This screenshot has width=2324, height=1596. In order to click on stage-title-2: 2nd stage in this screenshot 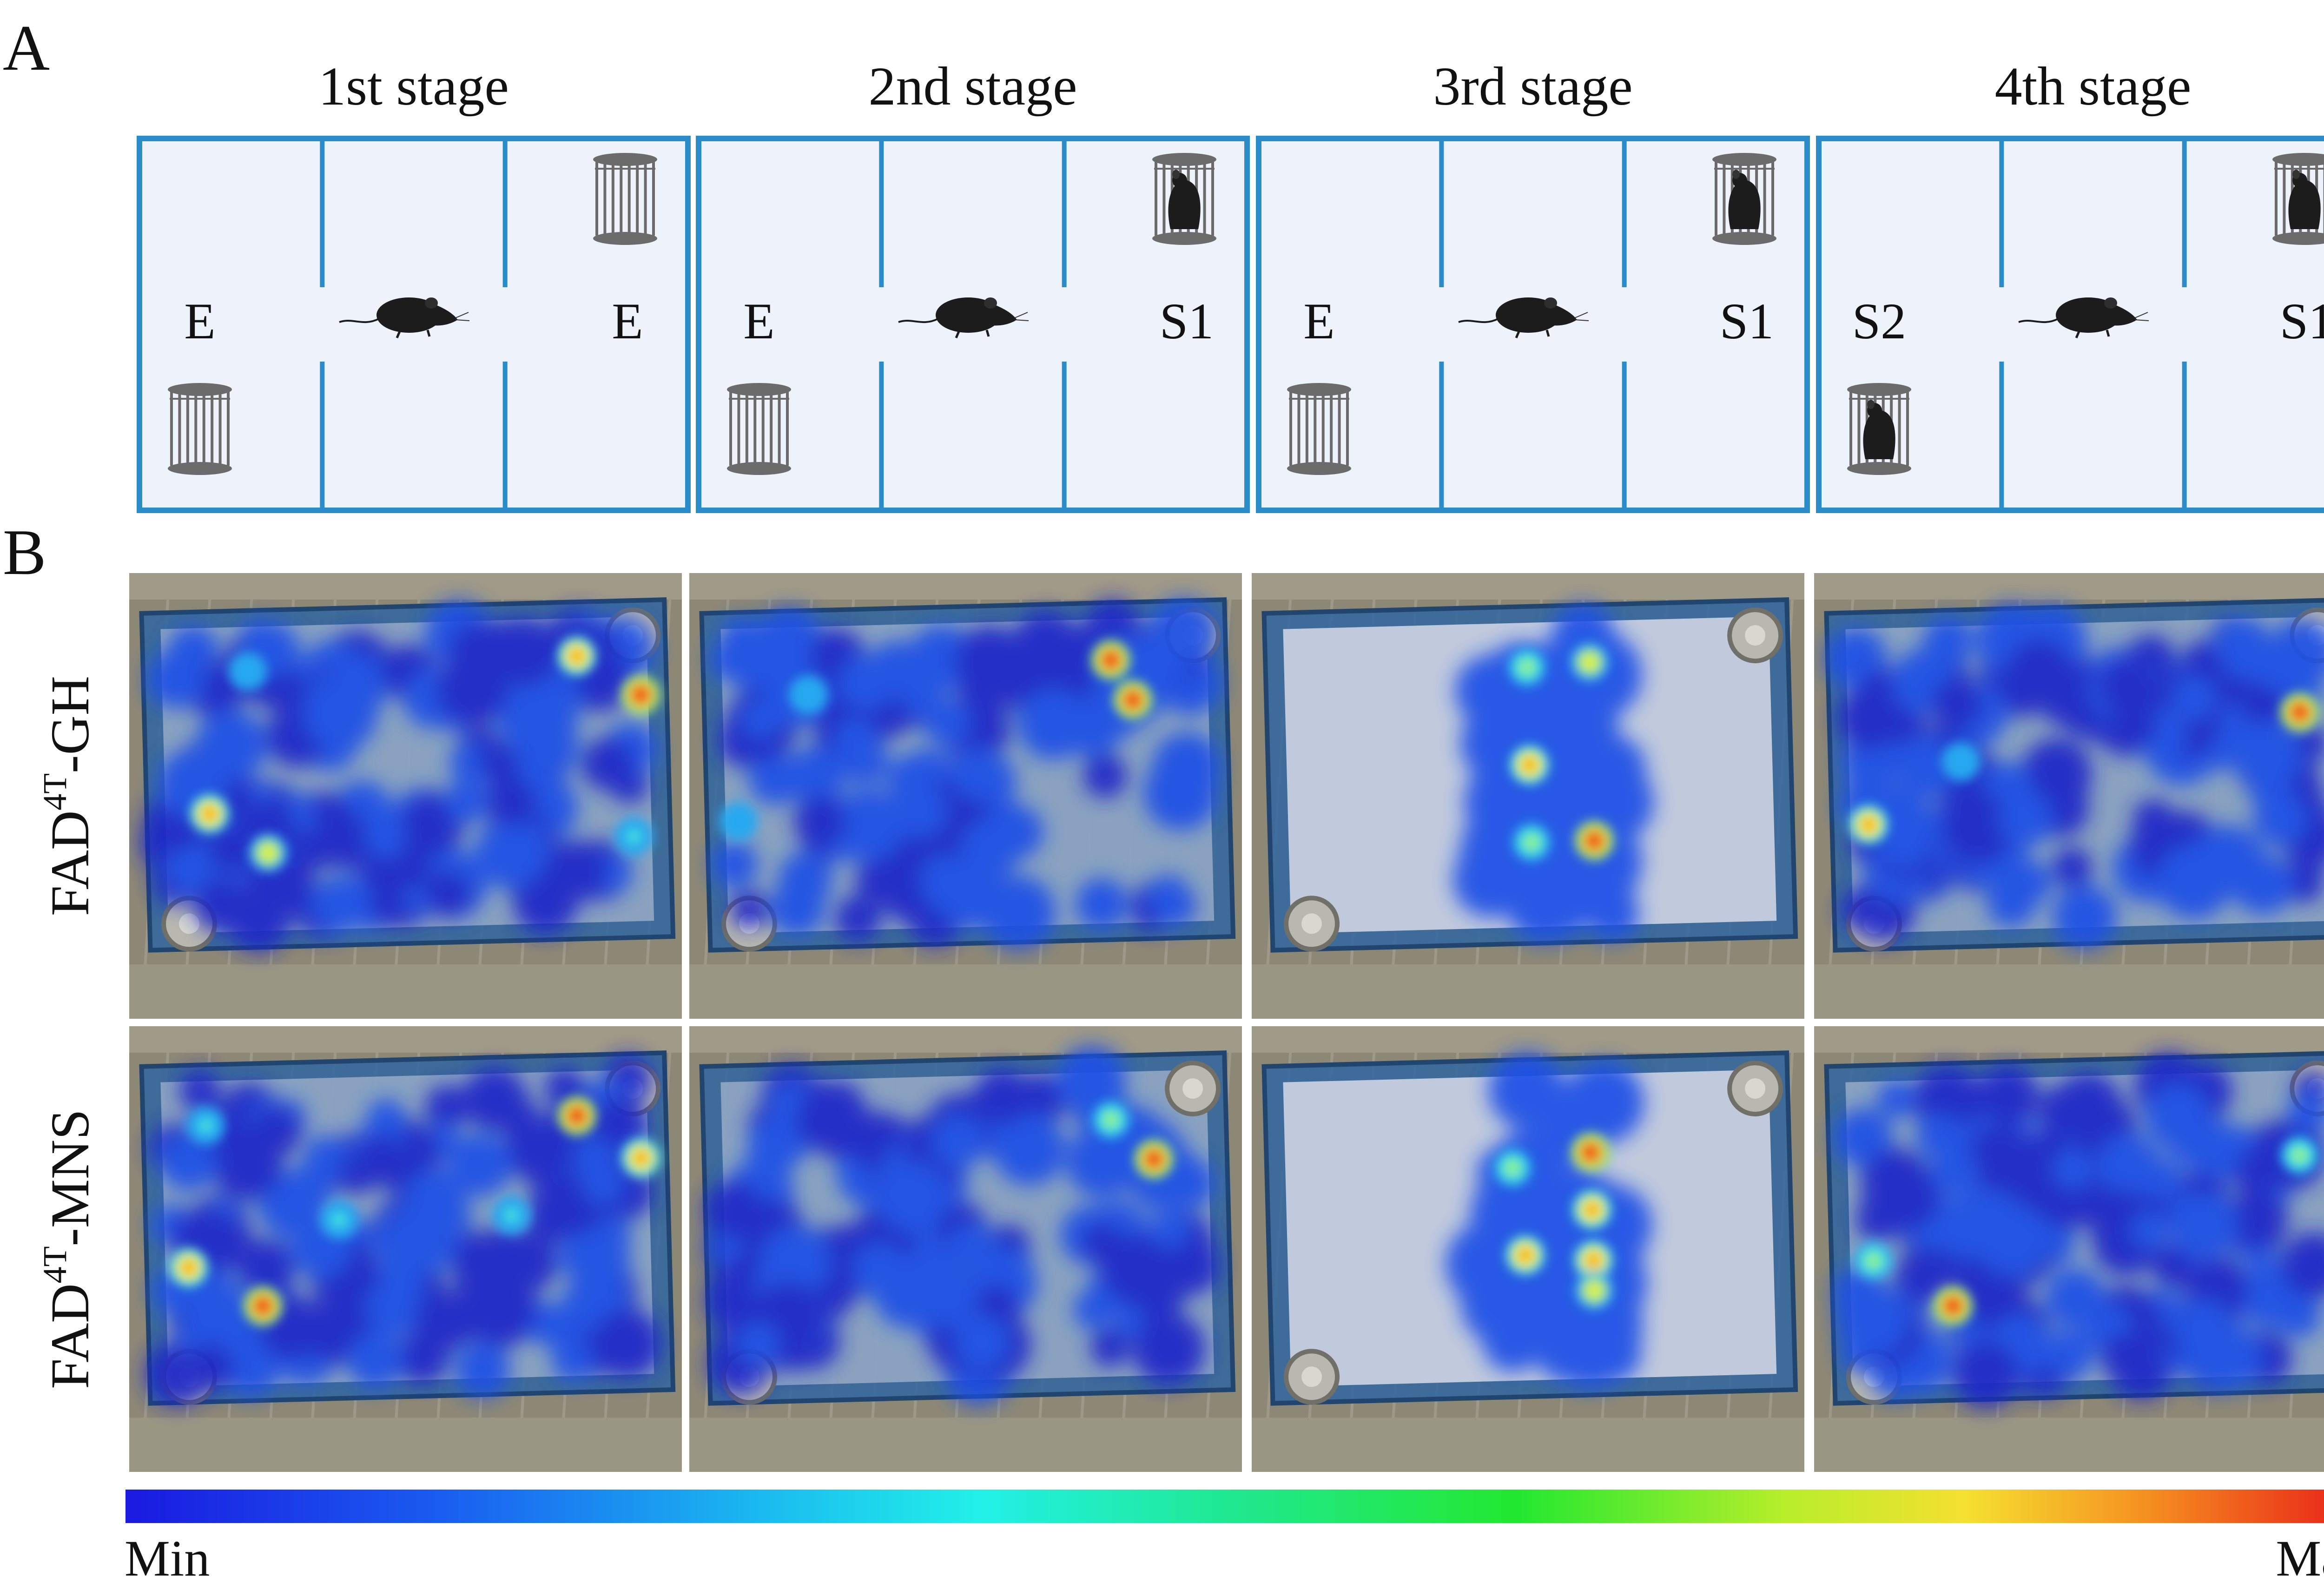, I will do `click(973, 86)`.